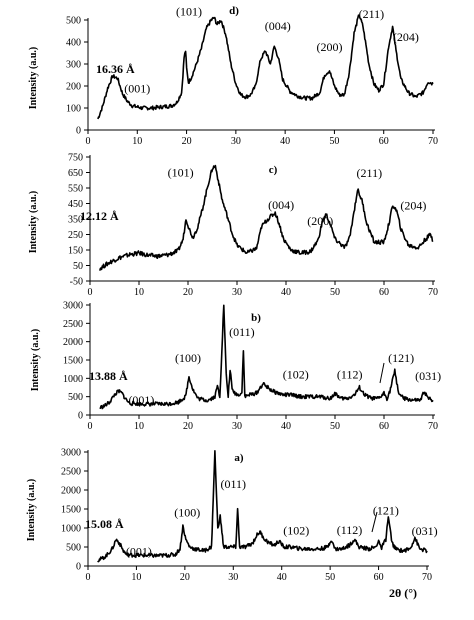 Image resolution: width=474 pixels, height=620 pixels. Describe the element at coordinates (75, 158) in the screenshot. I see `y-tick-label: 750` at that location.